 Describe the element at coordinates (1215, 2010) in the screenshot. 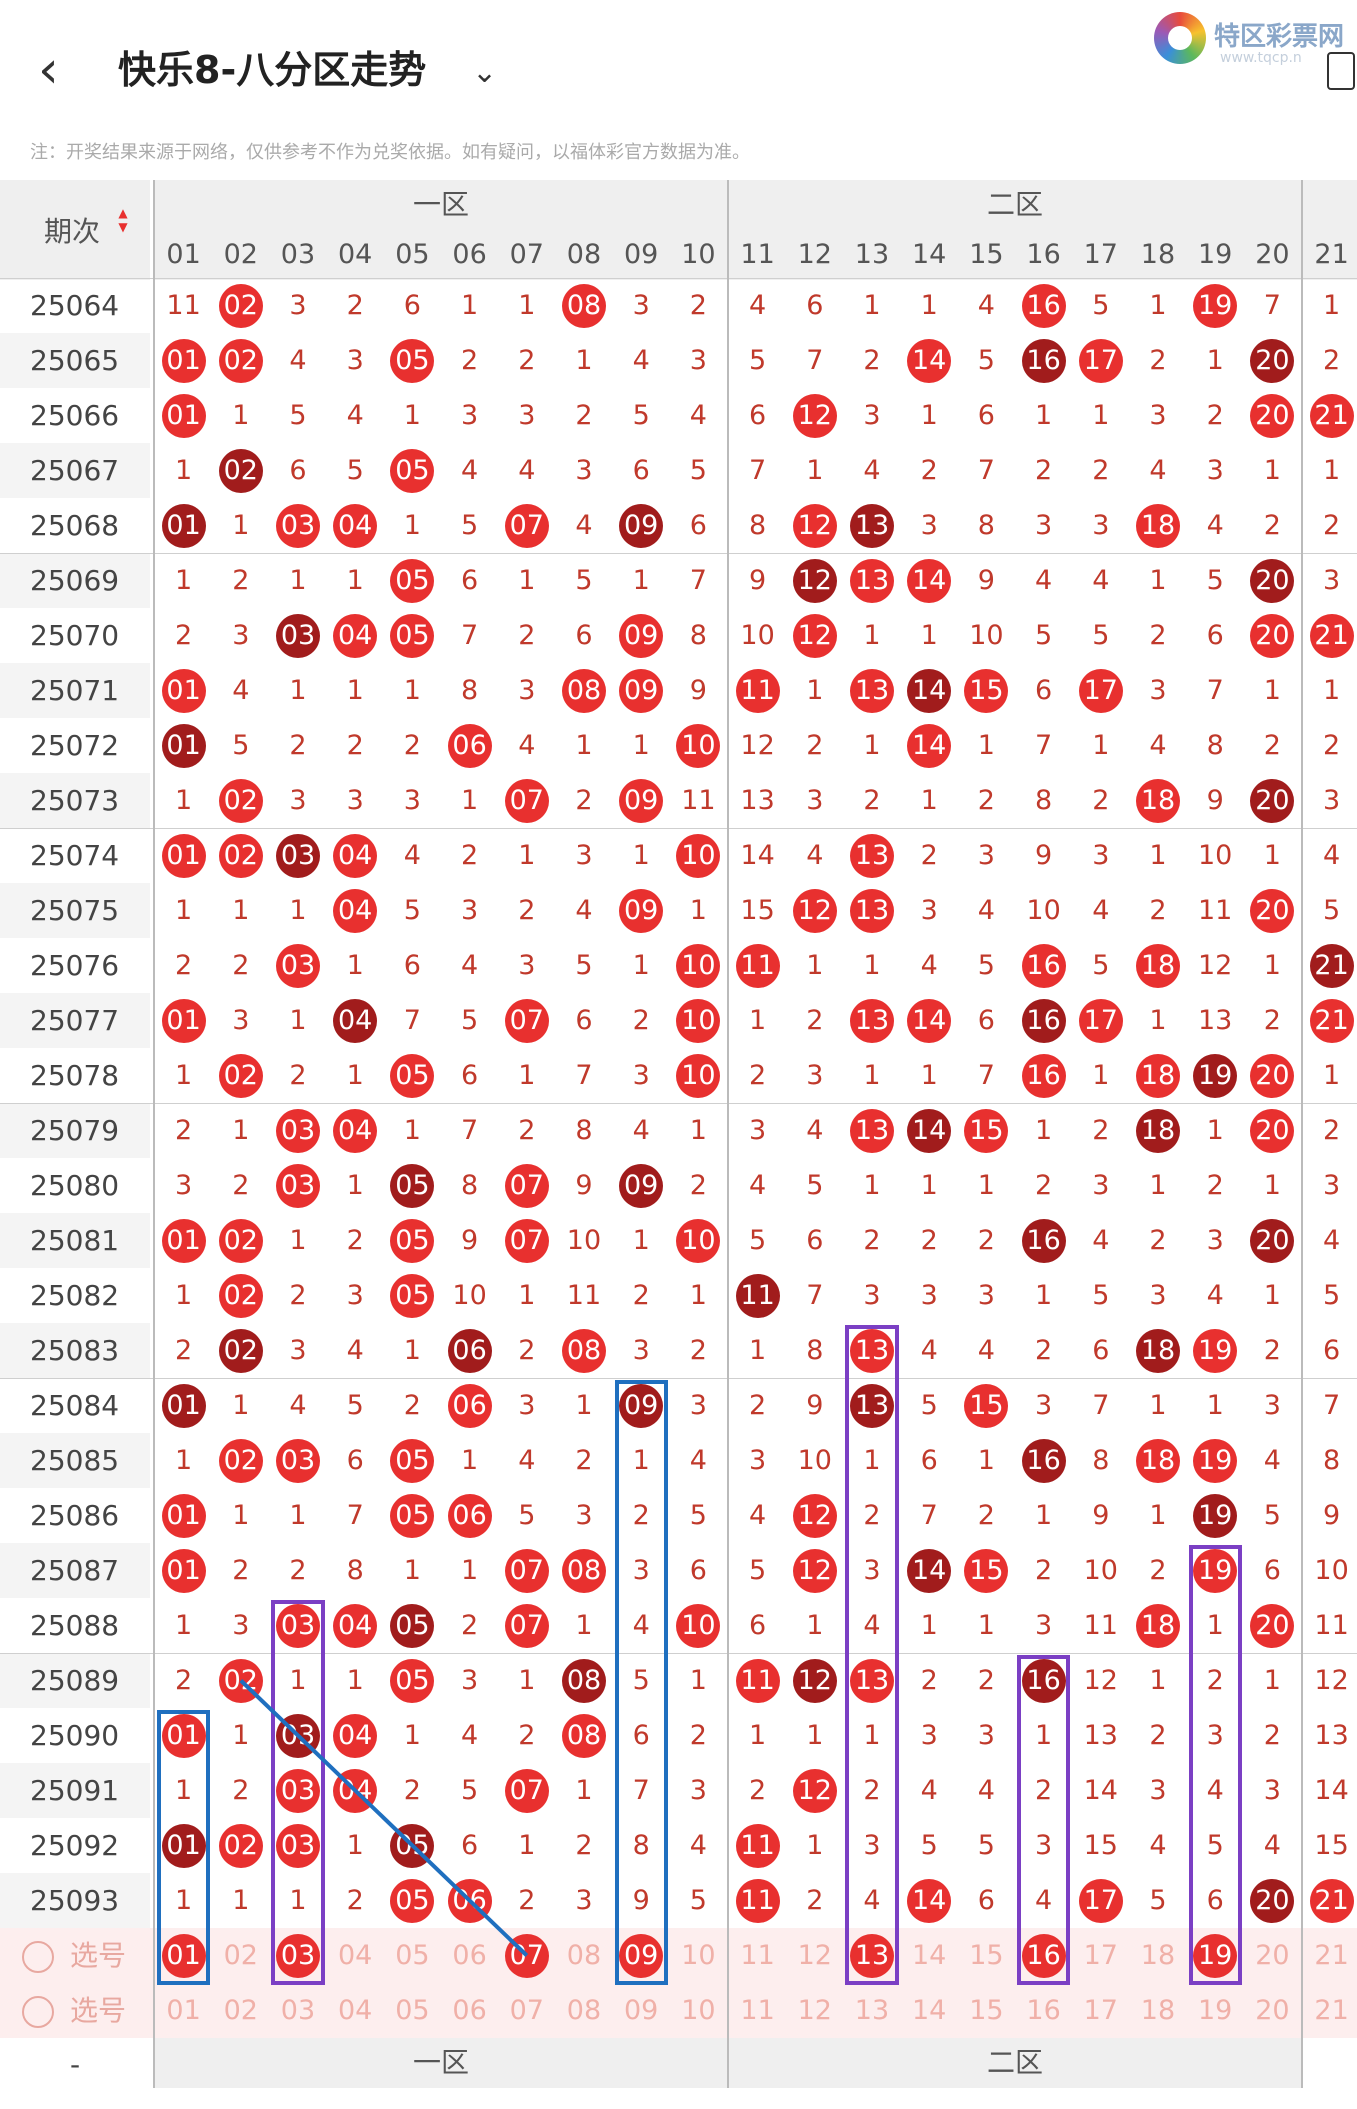

I see `select-number: 19` at that location.